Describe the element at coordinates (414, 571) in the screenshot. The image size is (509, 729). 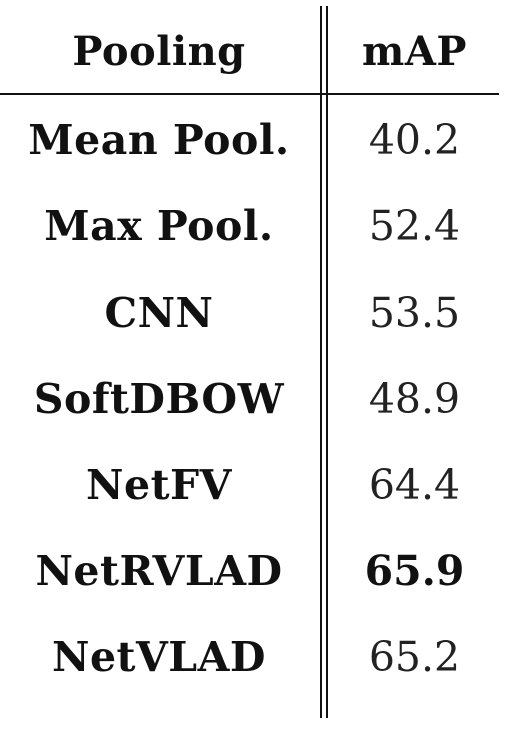
I see `row-map-best: 65.9` at that location.